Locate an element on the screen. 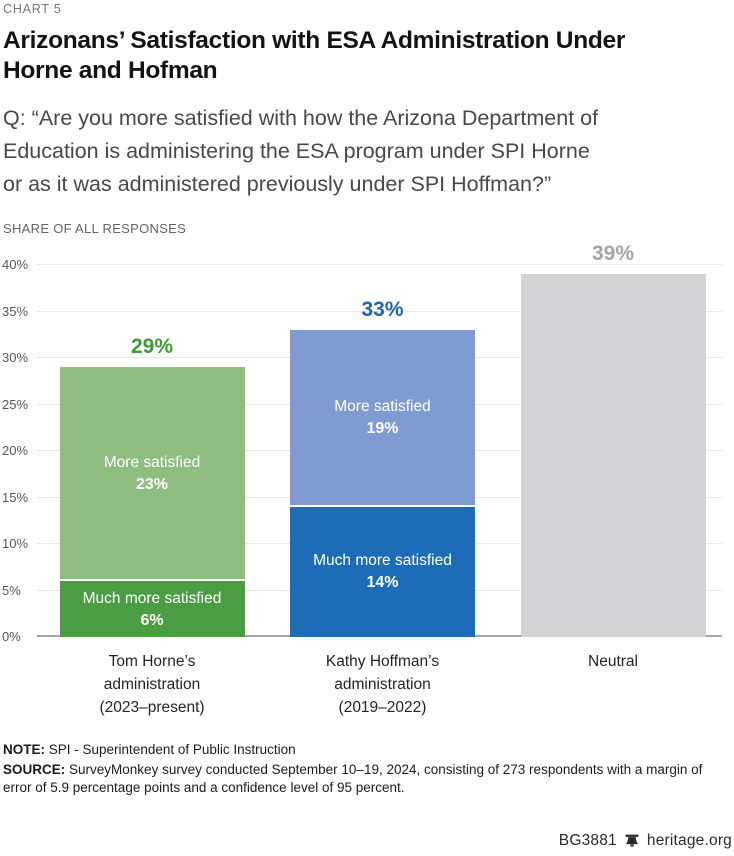 Image resolution: width=734 pixels, height=856 pixels. bar-1: More satisfied 23% Much more satisfied 6% is located at coordinates (152, 502).